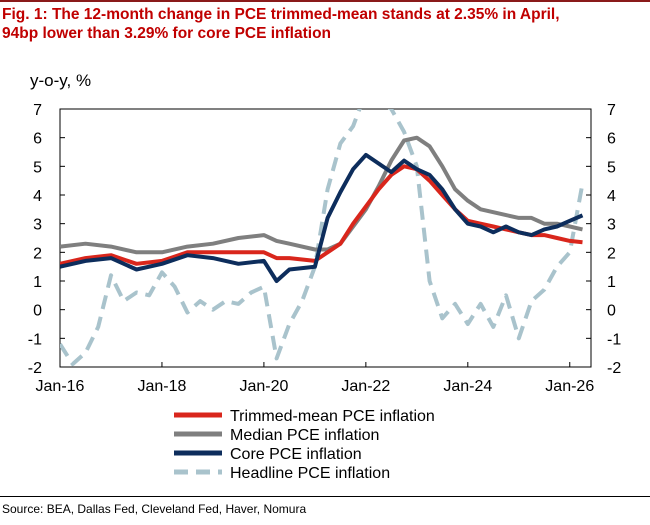 The width and height of the screenshot is (650, 525). What do you see at coordinates (37, 311) in the screenshot?
I see `y-tick-label-left: 0` at bounding box center [37, 311].